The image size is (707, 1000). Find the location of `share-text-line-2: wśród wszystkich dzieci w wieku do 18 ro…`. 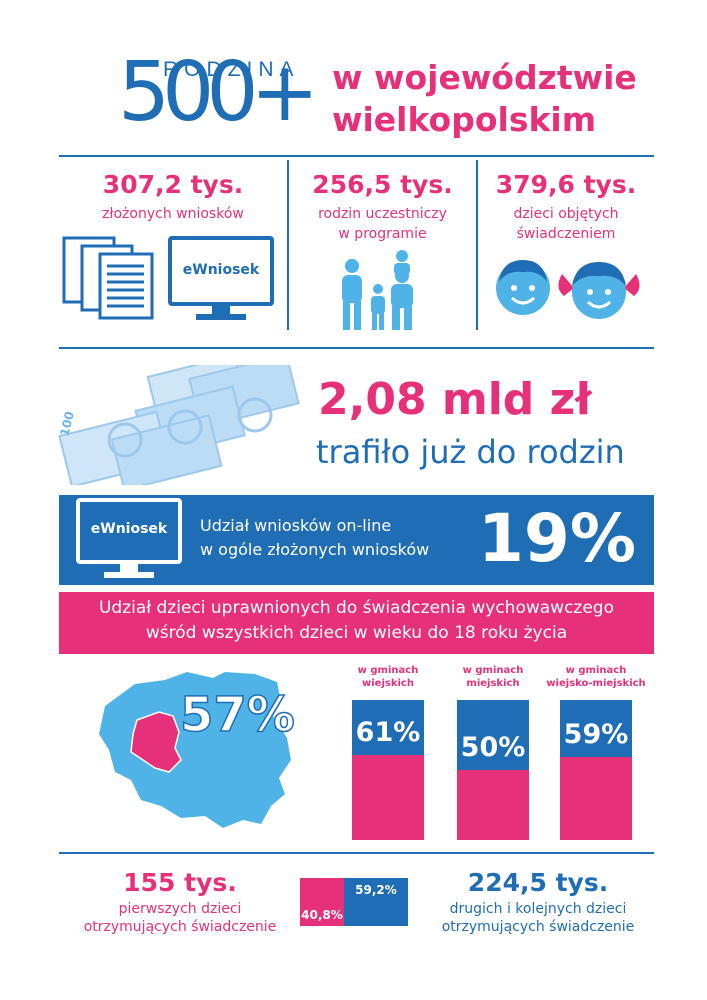

share-text-line-2: wśród wszystkich dzieci w wieku do 18 ro… is located at coordinates (356, 633).